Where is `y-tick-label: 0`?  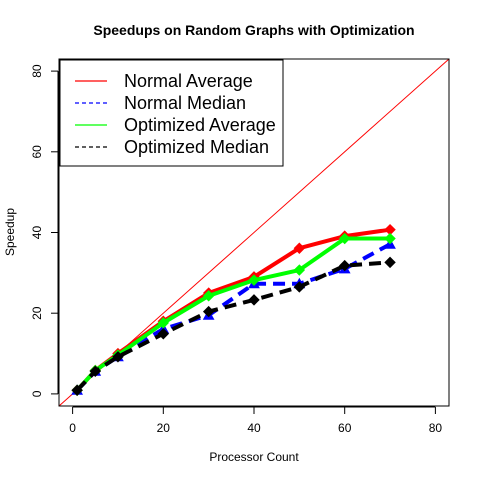
y-tick-label: 0 is located at coordinates (37, 393).